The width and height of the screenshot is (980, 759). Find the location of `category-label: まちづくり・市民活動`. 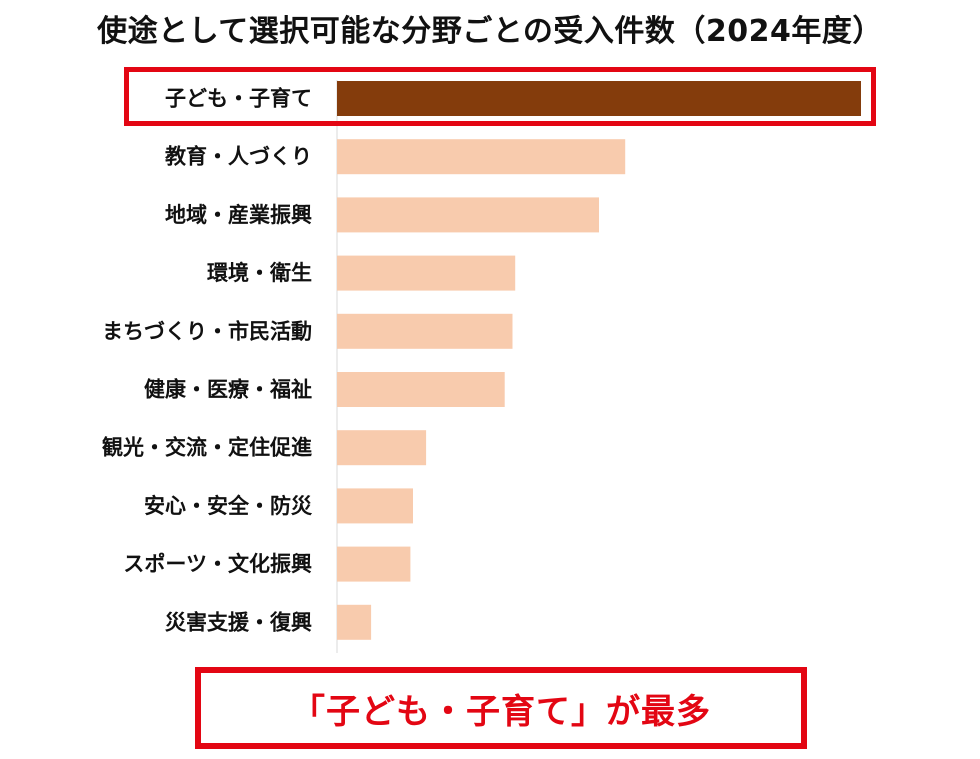

category-label: まちづくり・市民活動 is located at coordinates (207, 331).